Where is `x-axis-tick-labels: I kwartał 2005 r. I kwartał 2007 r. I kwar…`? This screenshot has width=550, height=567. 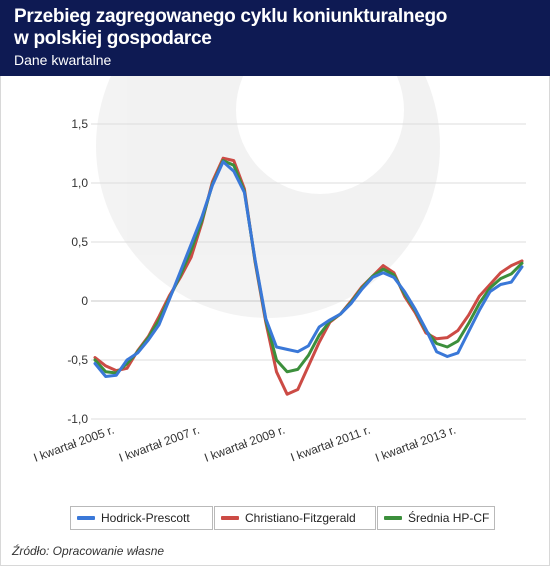 x-axis-tick-labels: I kwartał 2005 r. I kwartał 2007 r. I kwar… is located at coordinates (245, 444).